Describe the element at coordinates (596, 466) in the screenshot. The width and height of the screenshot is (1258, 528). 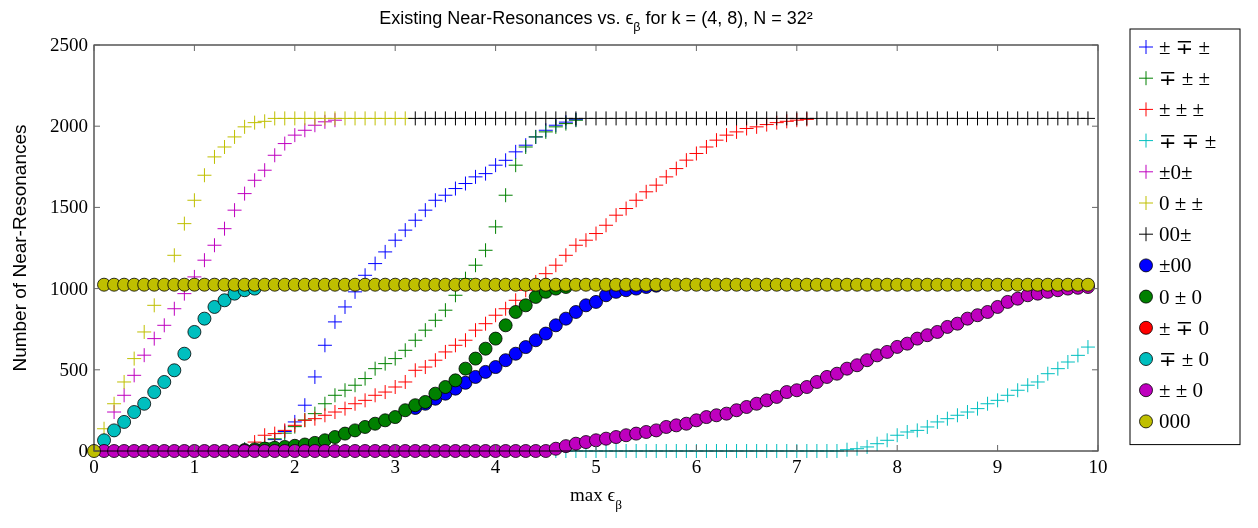
I see `x-tick-label: 5` at that location.